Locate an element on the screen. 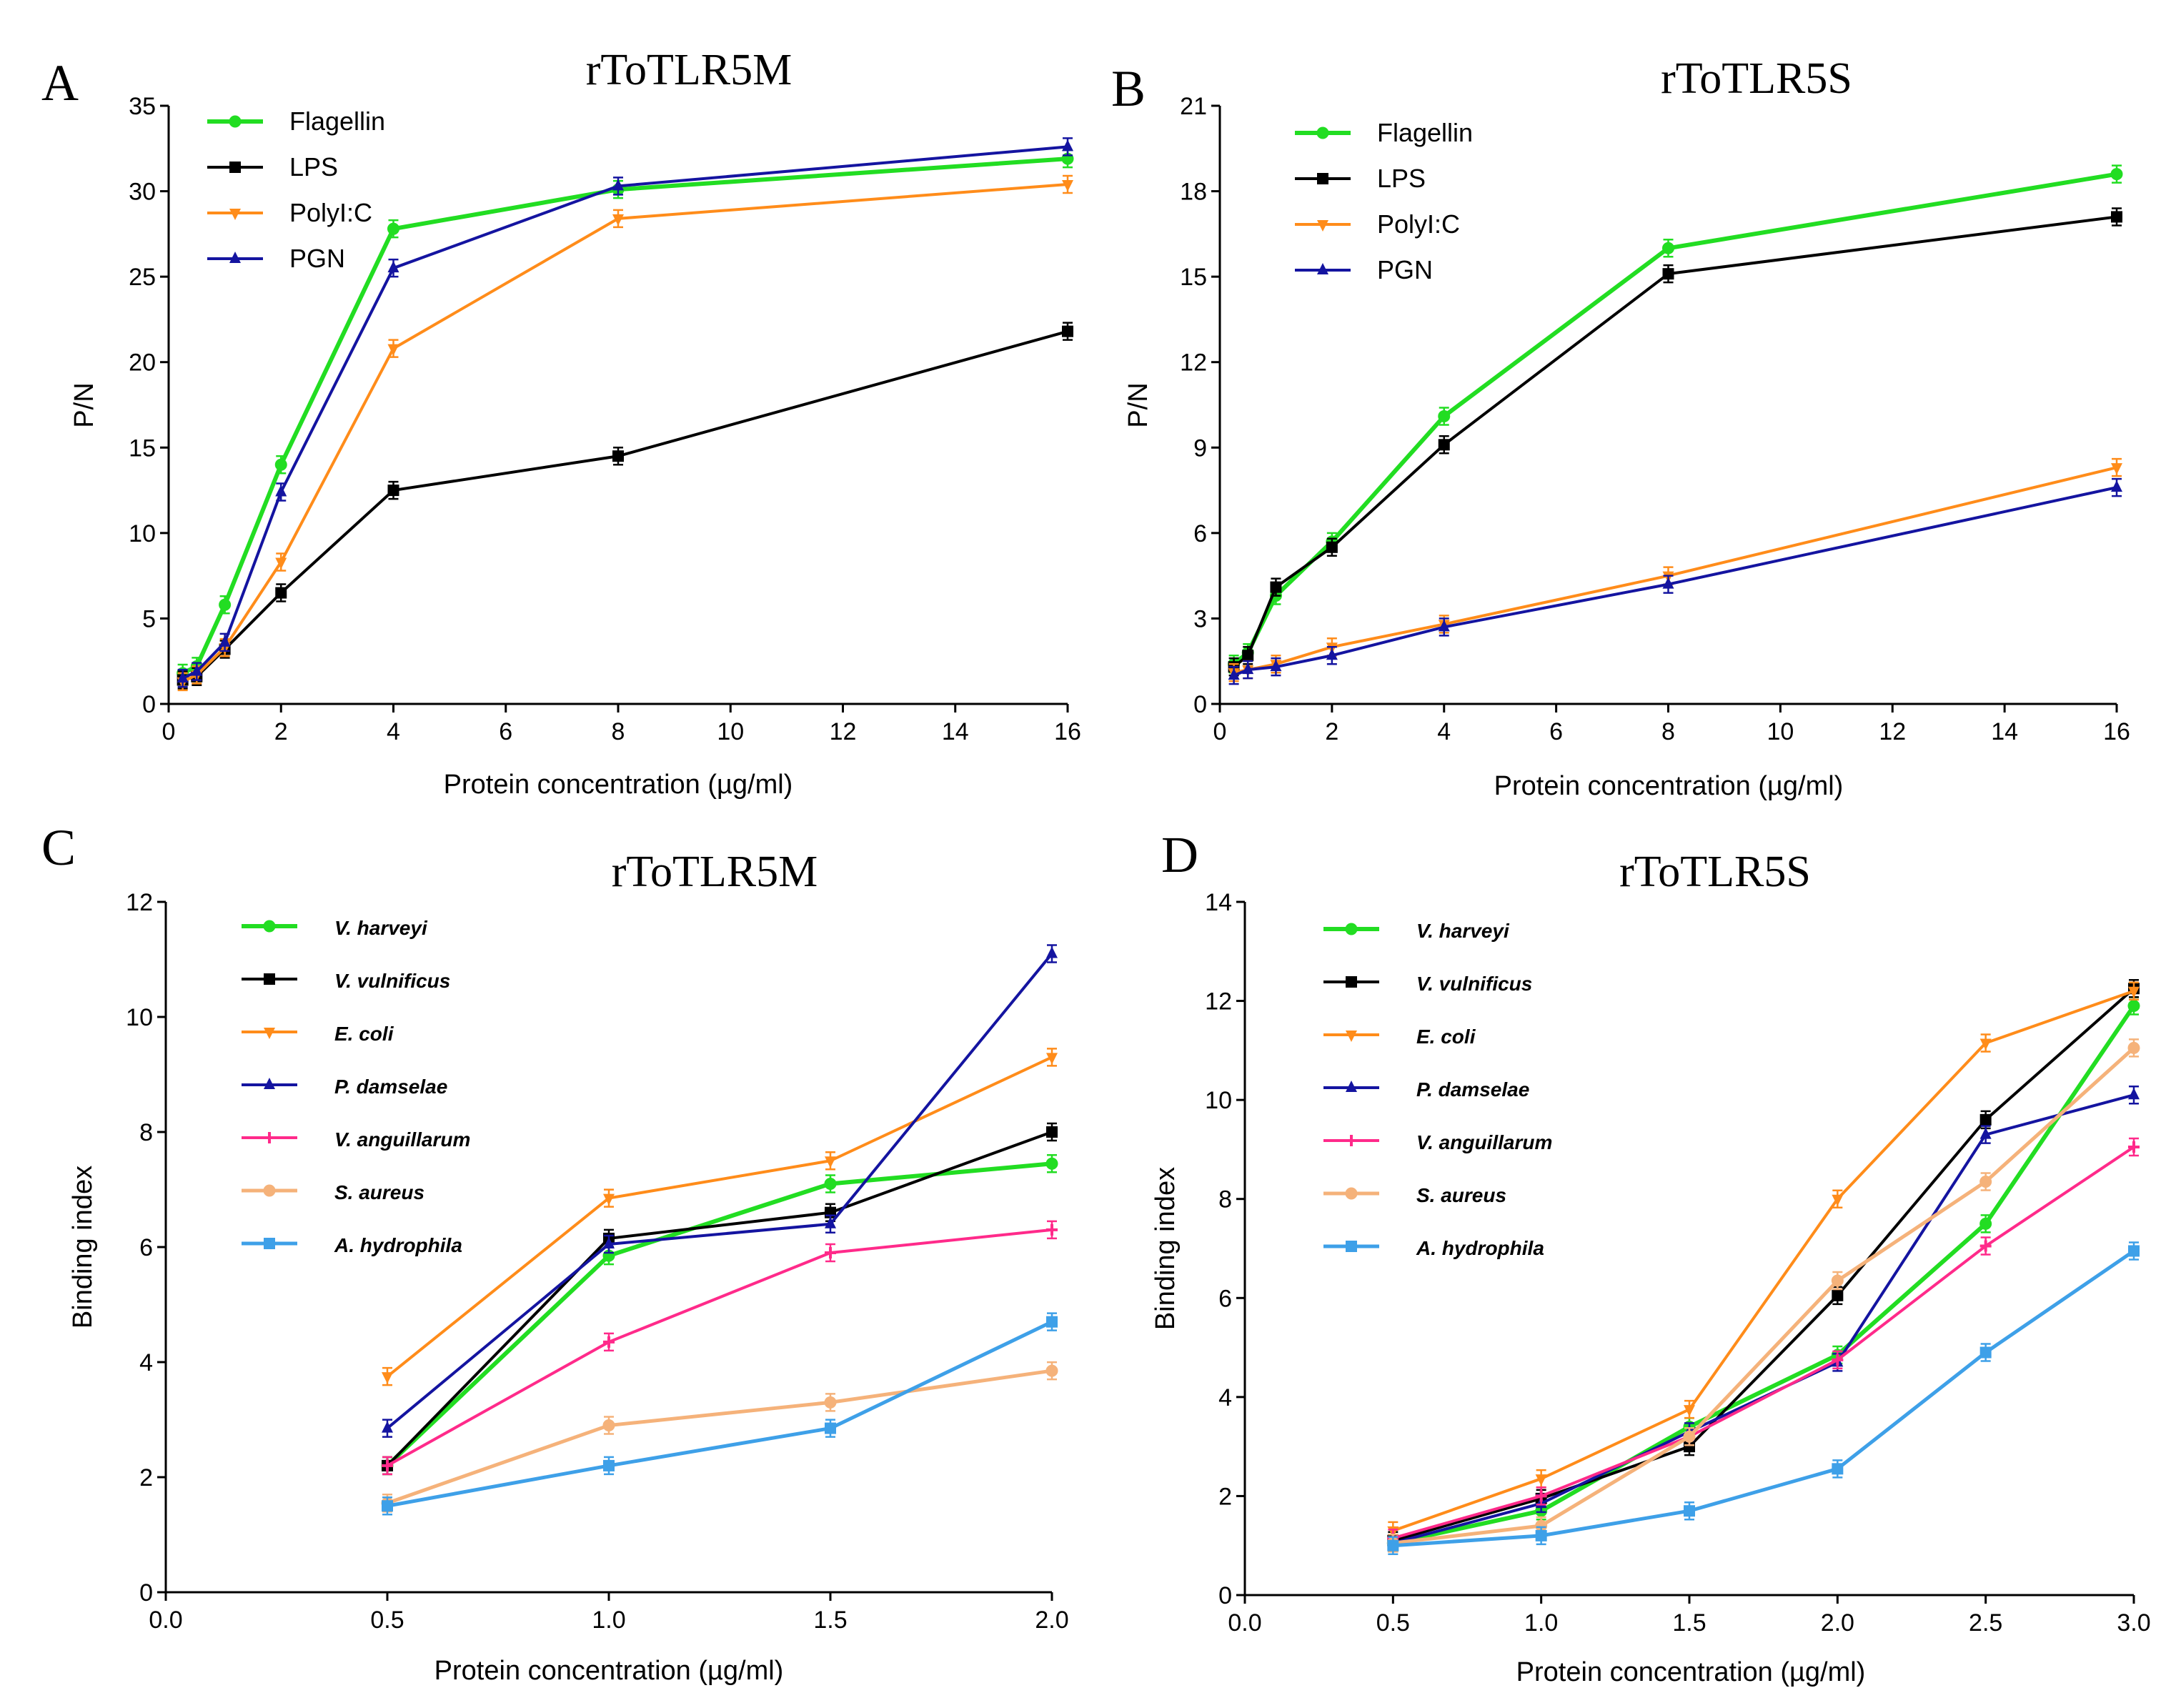 The height and width of the screenshot is (1708, 2181). legend-entry-v-anguillarum: V. anguillarum is located at coordinates (356, 1139).